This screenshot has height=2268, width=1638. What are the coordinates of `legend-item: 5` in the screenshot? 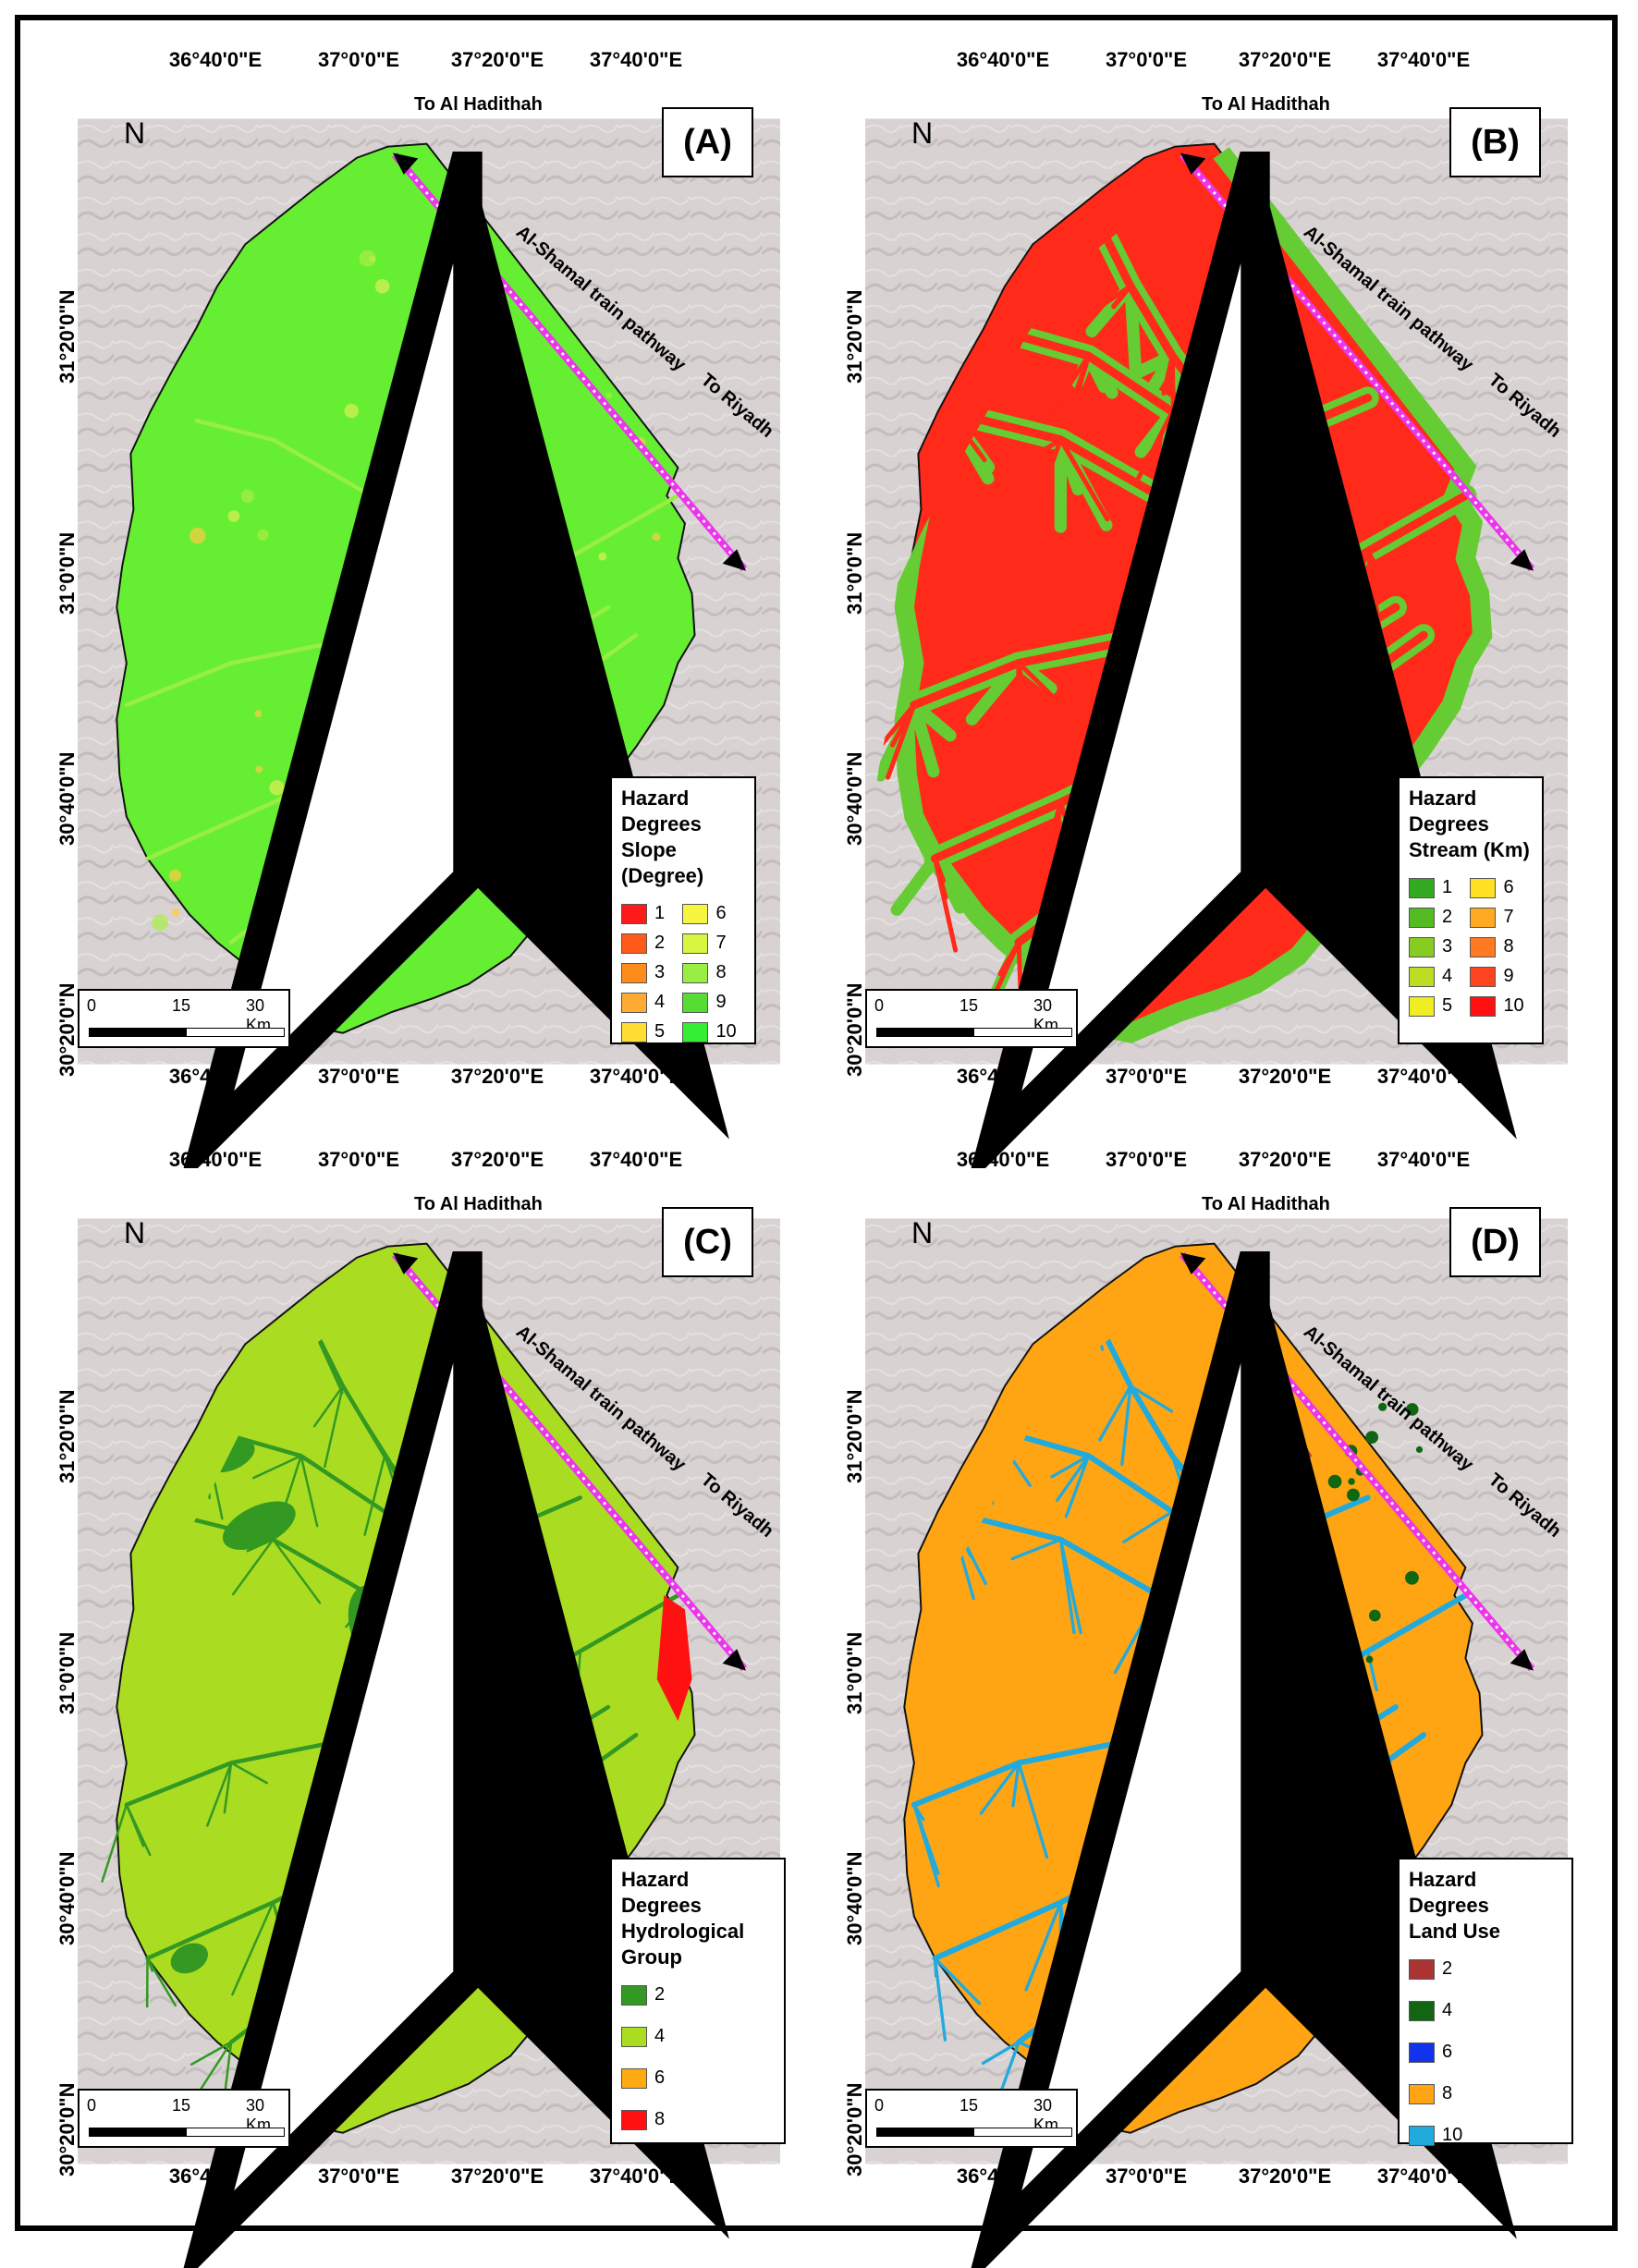 It's located at (1435, 1006).